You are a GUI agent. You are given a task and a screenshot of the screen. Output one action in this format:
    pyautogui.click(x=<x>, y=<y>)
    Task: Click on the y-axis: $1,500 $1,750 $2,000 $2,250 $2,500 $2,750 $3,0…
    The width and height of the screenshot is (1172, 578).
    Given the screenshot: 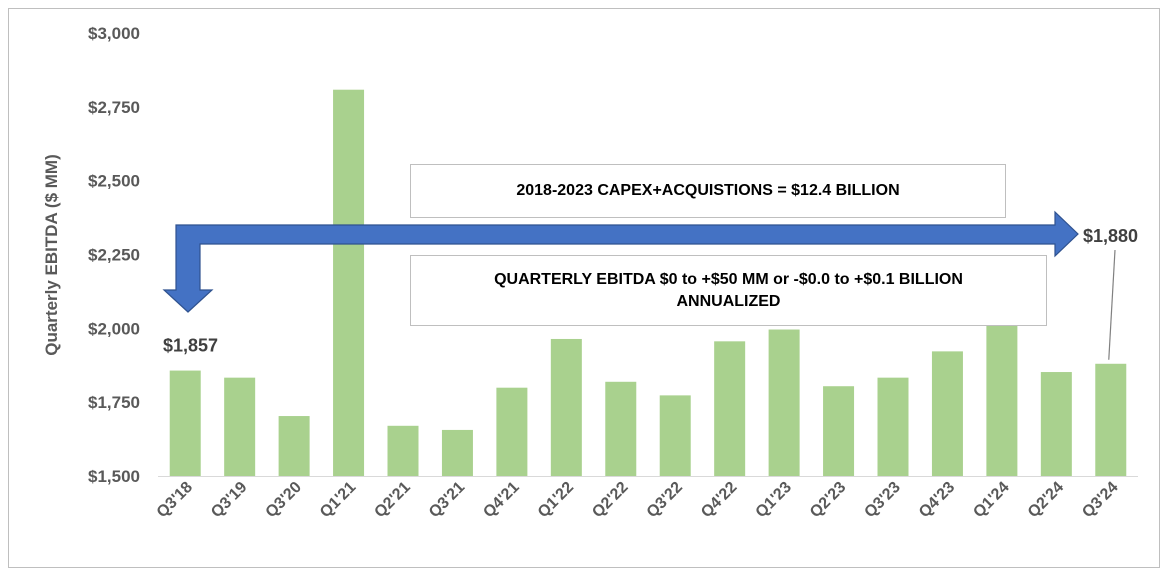 What is the action you would take?
    pyautogui.click(x=91, y=255)
    